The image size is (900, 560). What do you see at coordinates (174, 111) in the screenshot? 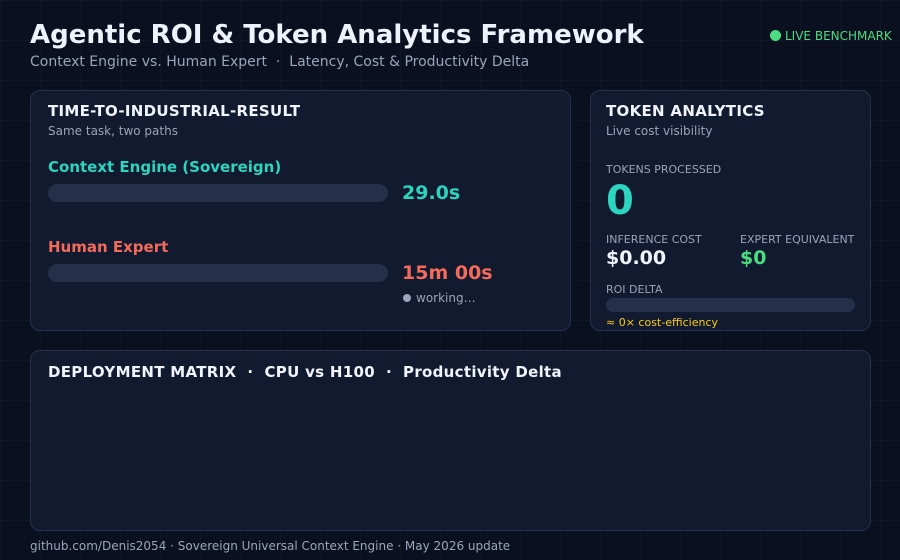
I see `panel-title: TIME-TO-INDUSTRIAL-RESULT` at bounding box center [174, 111].